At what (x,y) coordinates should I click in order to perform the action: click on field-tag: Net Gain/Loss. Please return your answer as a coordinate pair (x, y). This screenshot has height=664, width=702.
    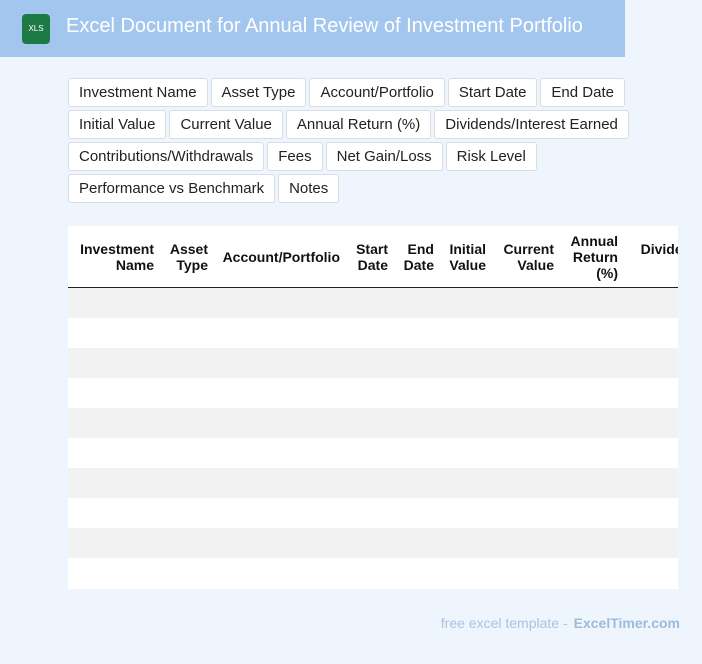
    Looking at the image, I should click on (384, 156).